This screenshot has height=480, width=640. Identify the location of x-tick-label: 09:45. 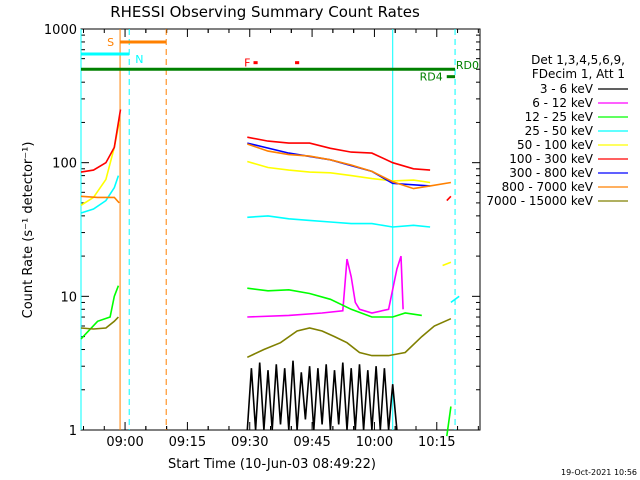
(311, 442).